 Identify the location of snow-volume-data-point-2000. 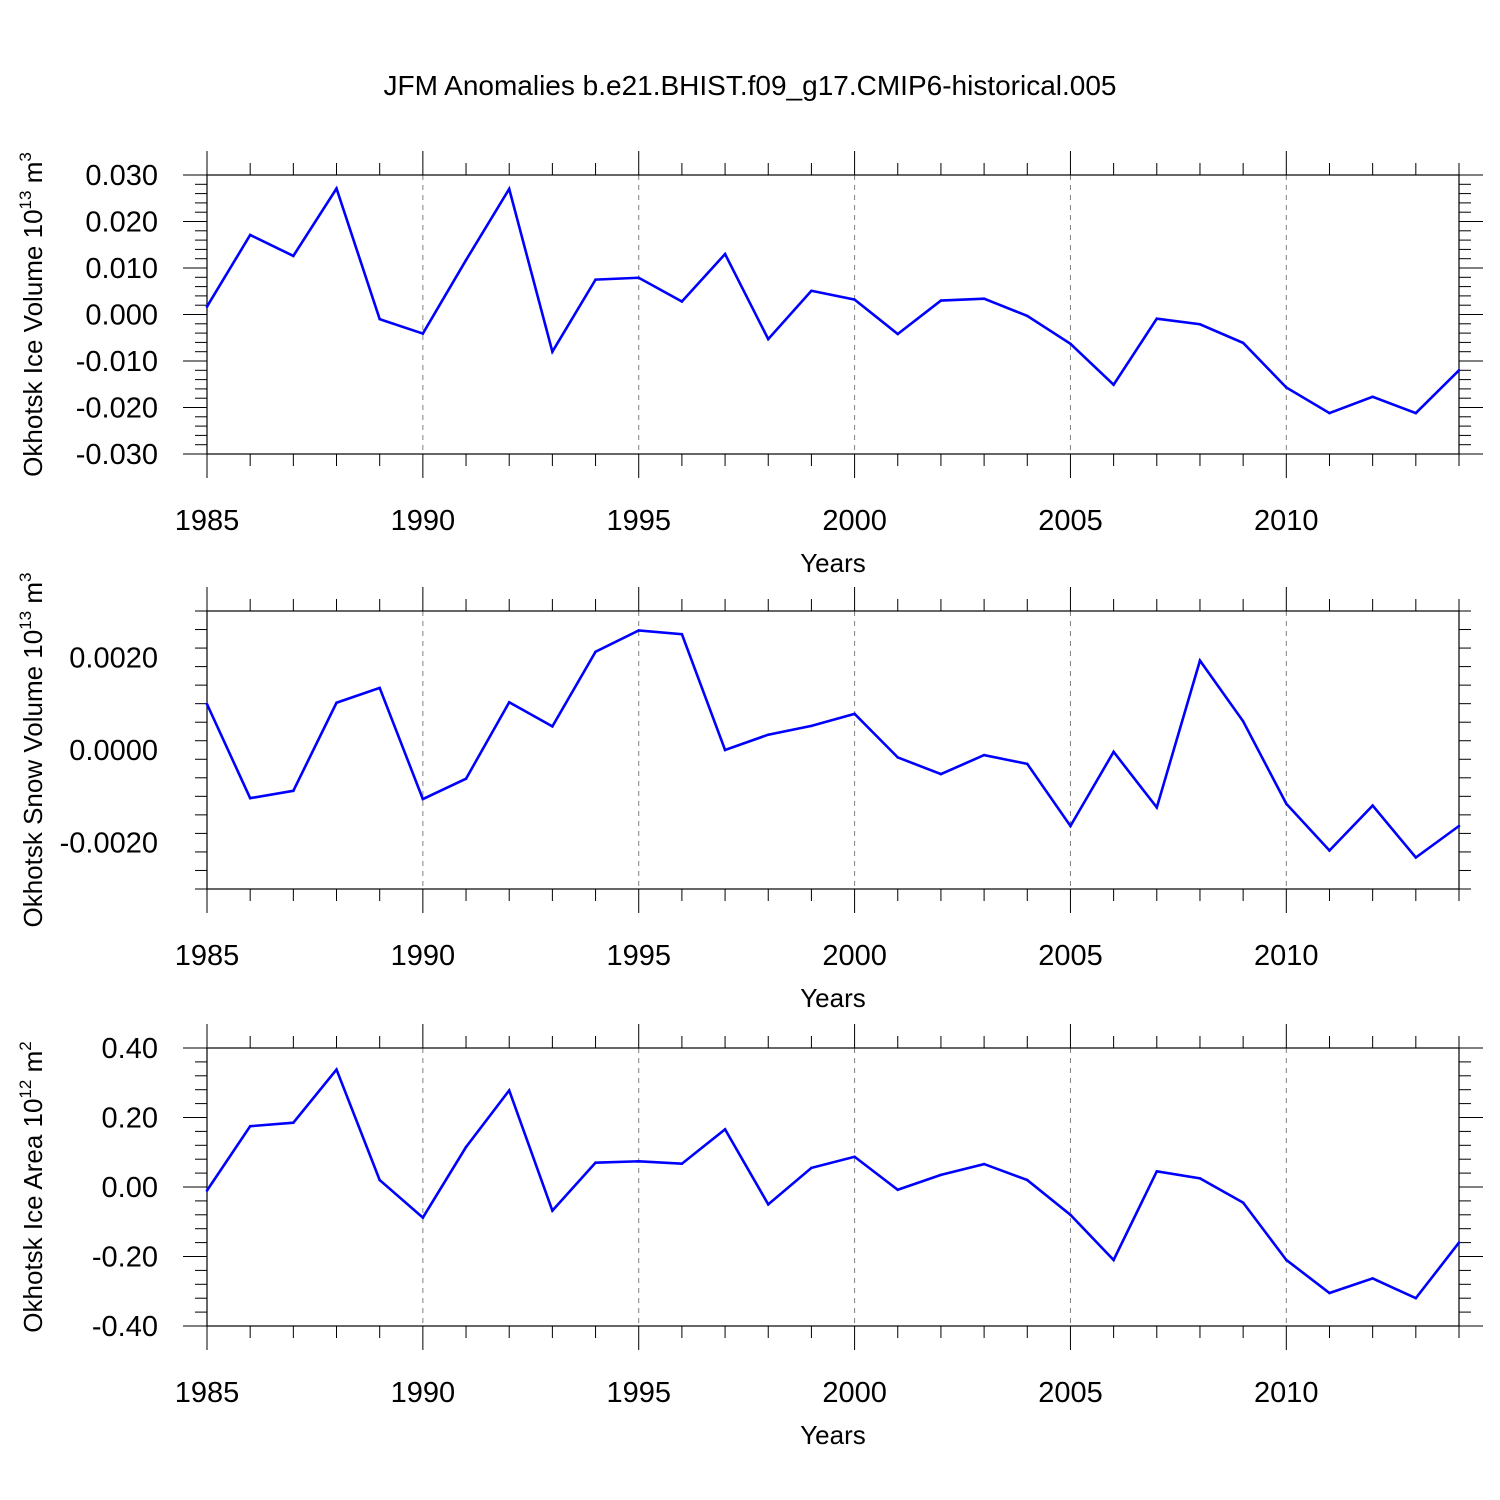
(854, 714).